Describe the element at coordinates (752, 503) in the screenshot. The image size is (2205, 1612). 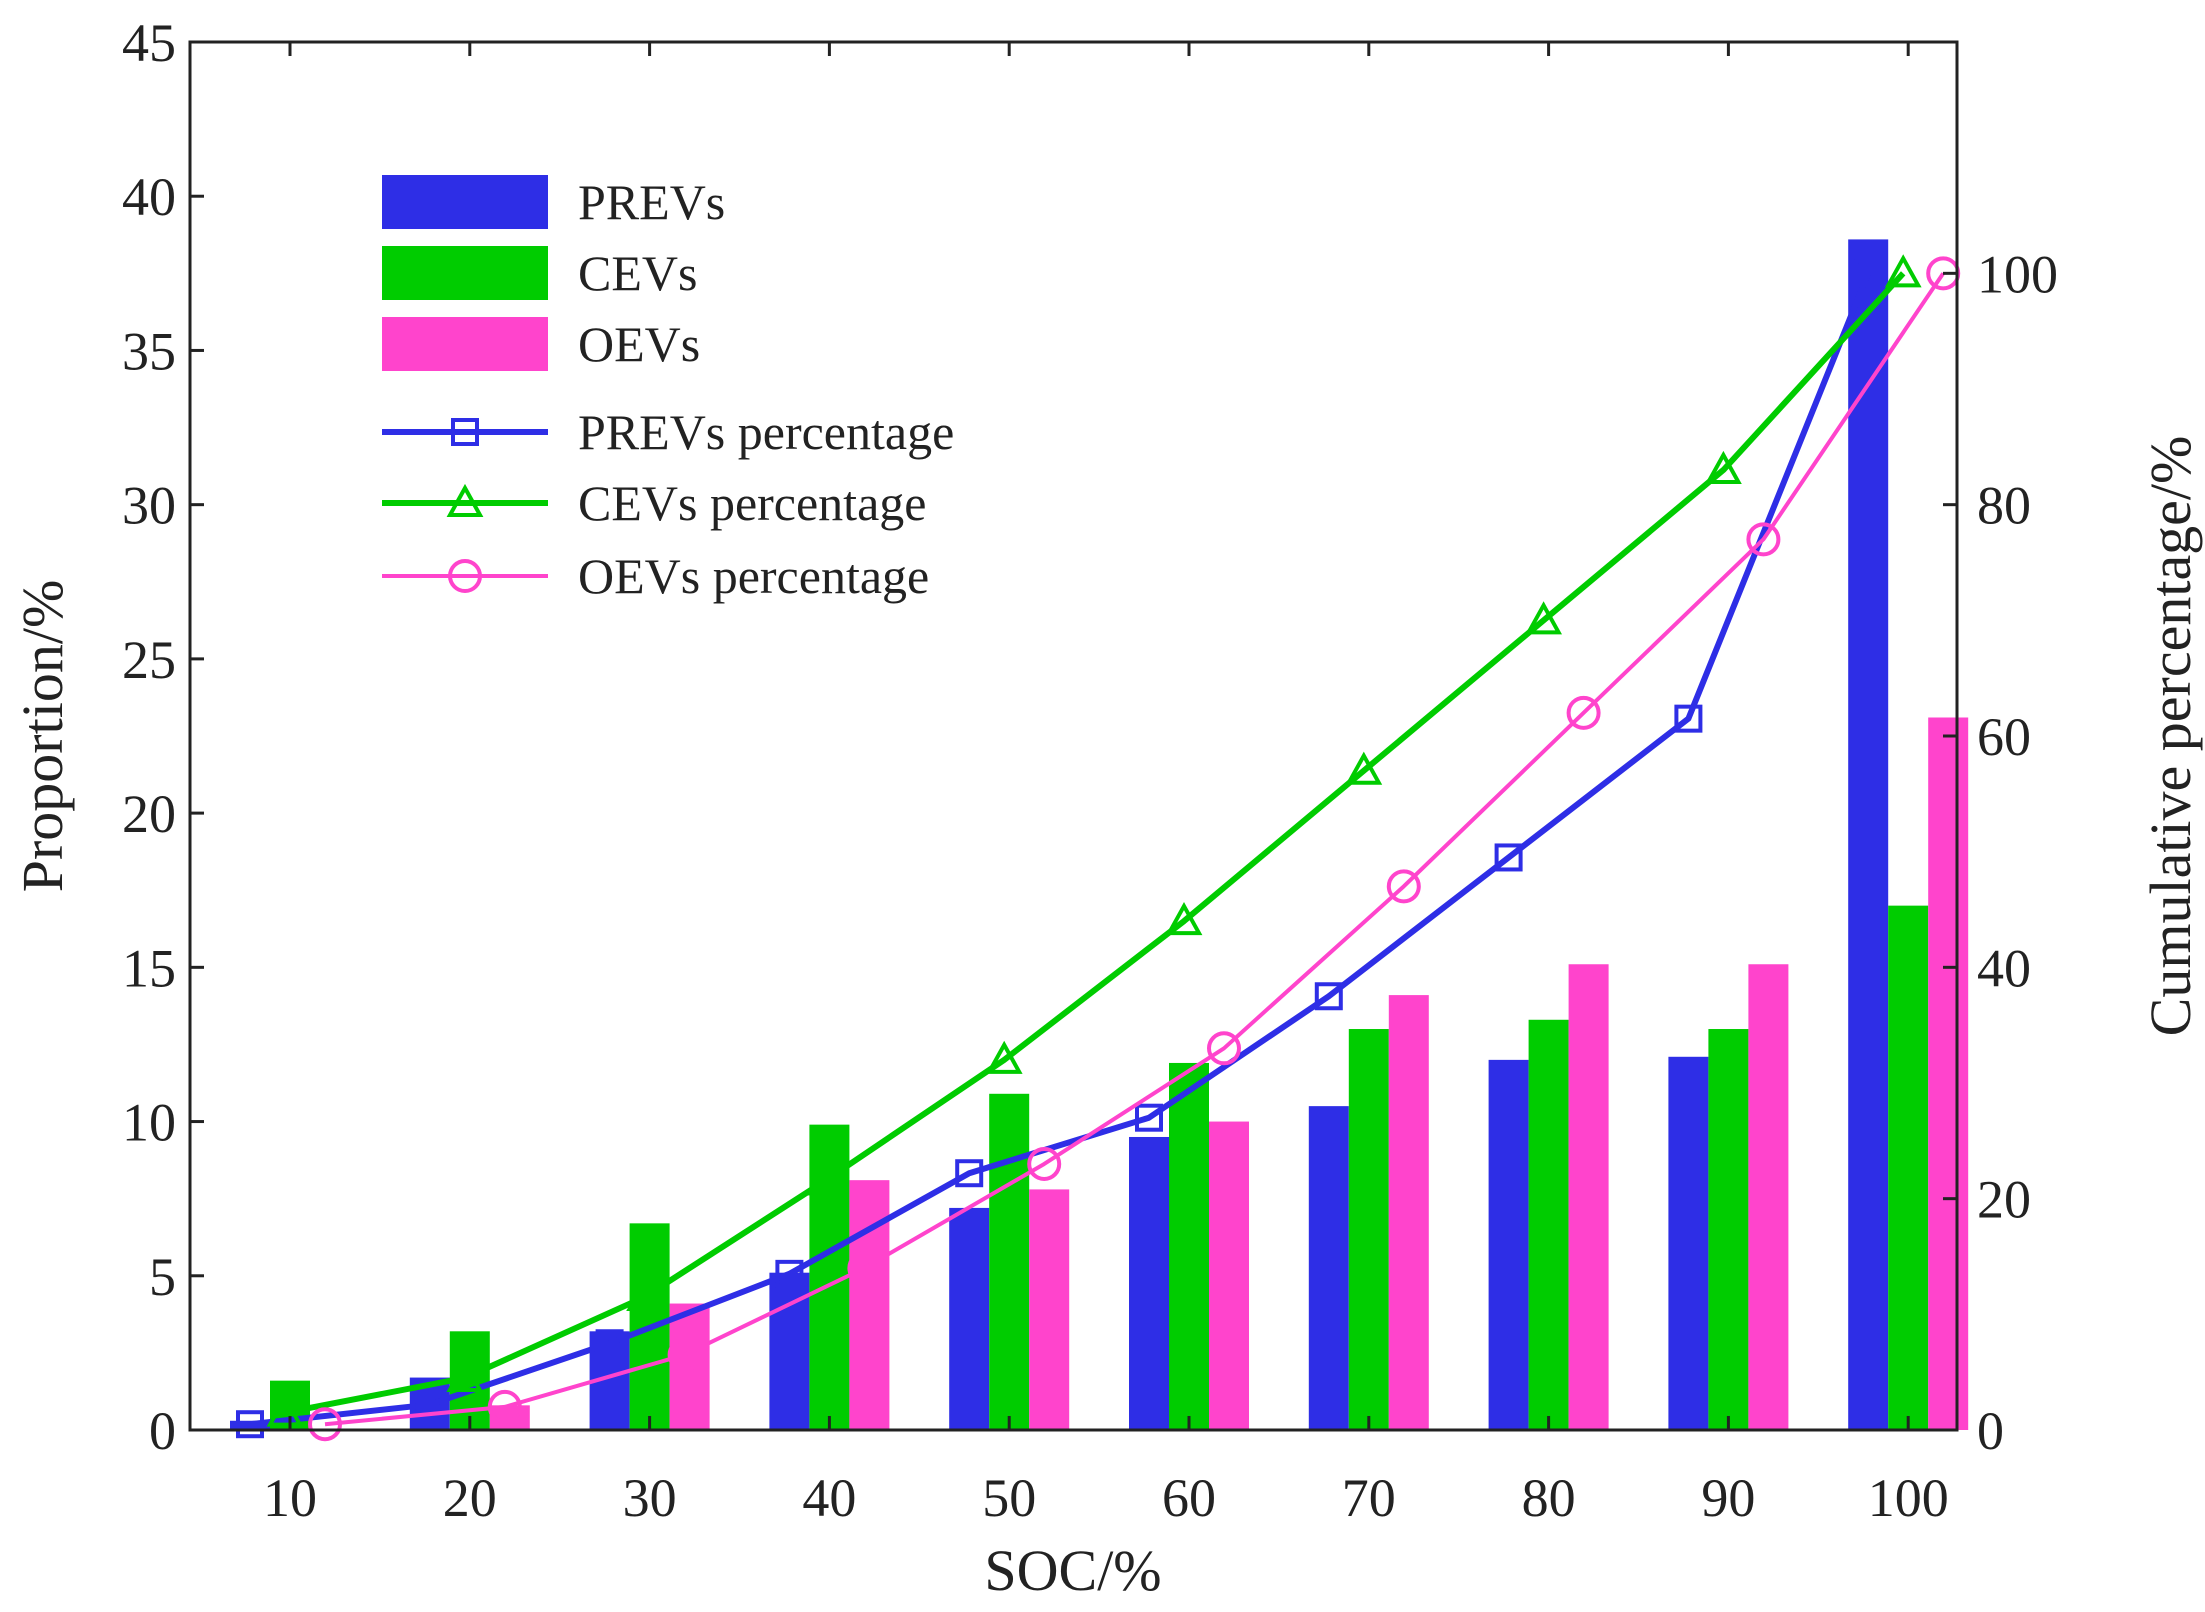
I see `legend-label-cevs-percentage: CEVs percentage` at that location.